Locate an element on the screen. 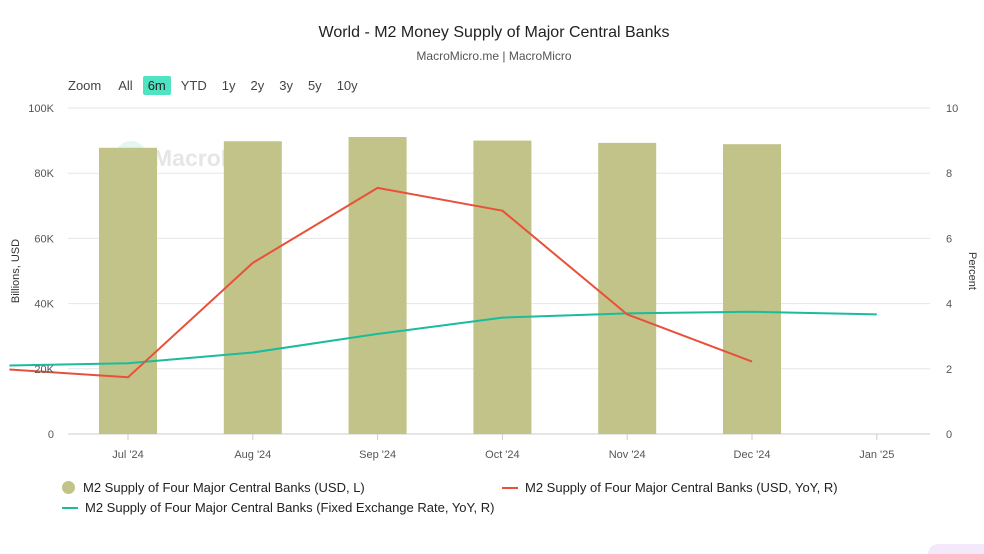 The width and height of the screenshot is (984, 554). legend-usd-yoy-symbol is located at coordinates (510, 487).